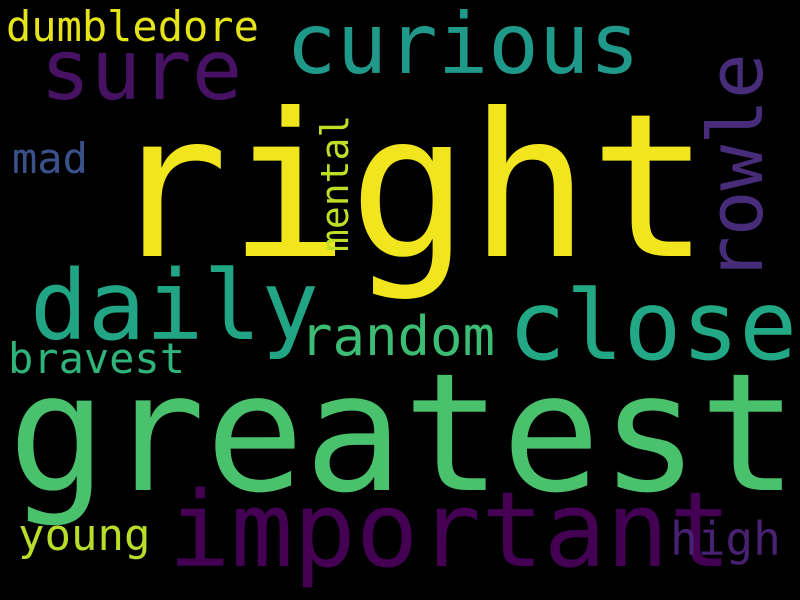 Image resolution: width=800 pixels, height=600 pixels. Describe the element at coordinates (725, 539) in the screenshot. I see `word-high: high` at that location.